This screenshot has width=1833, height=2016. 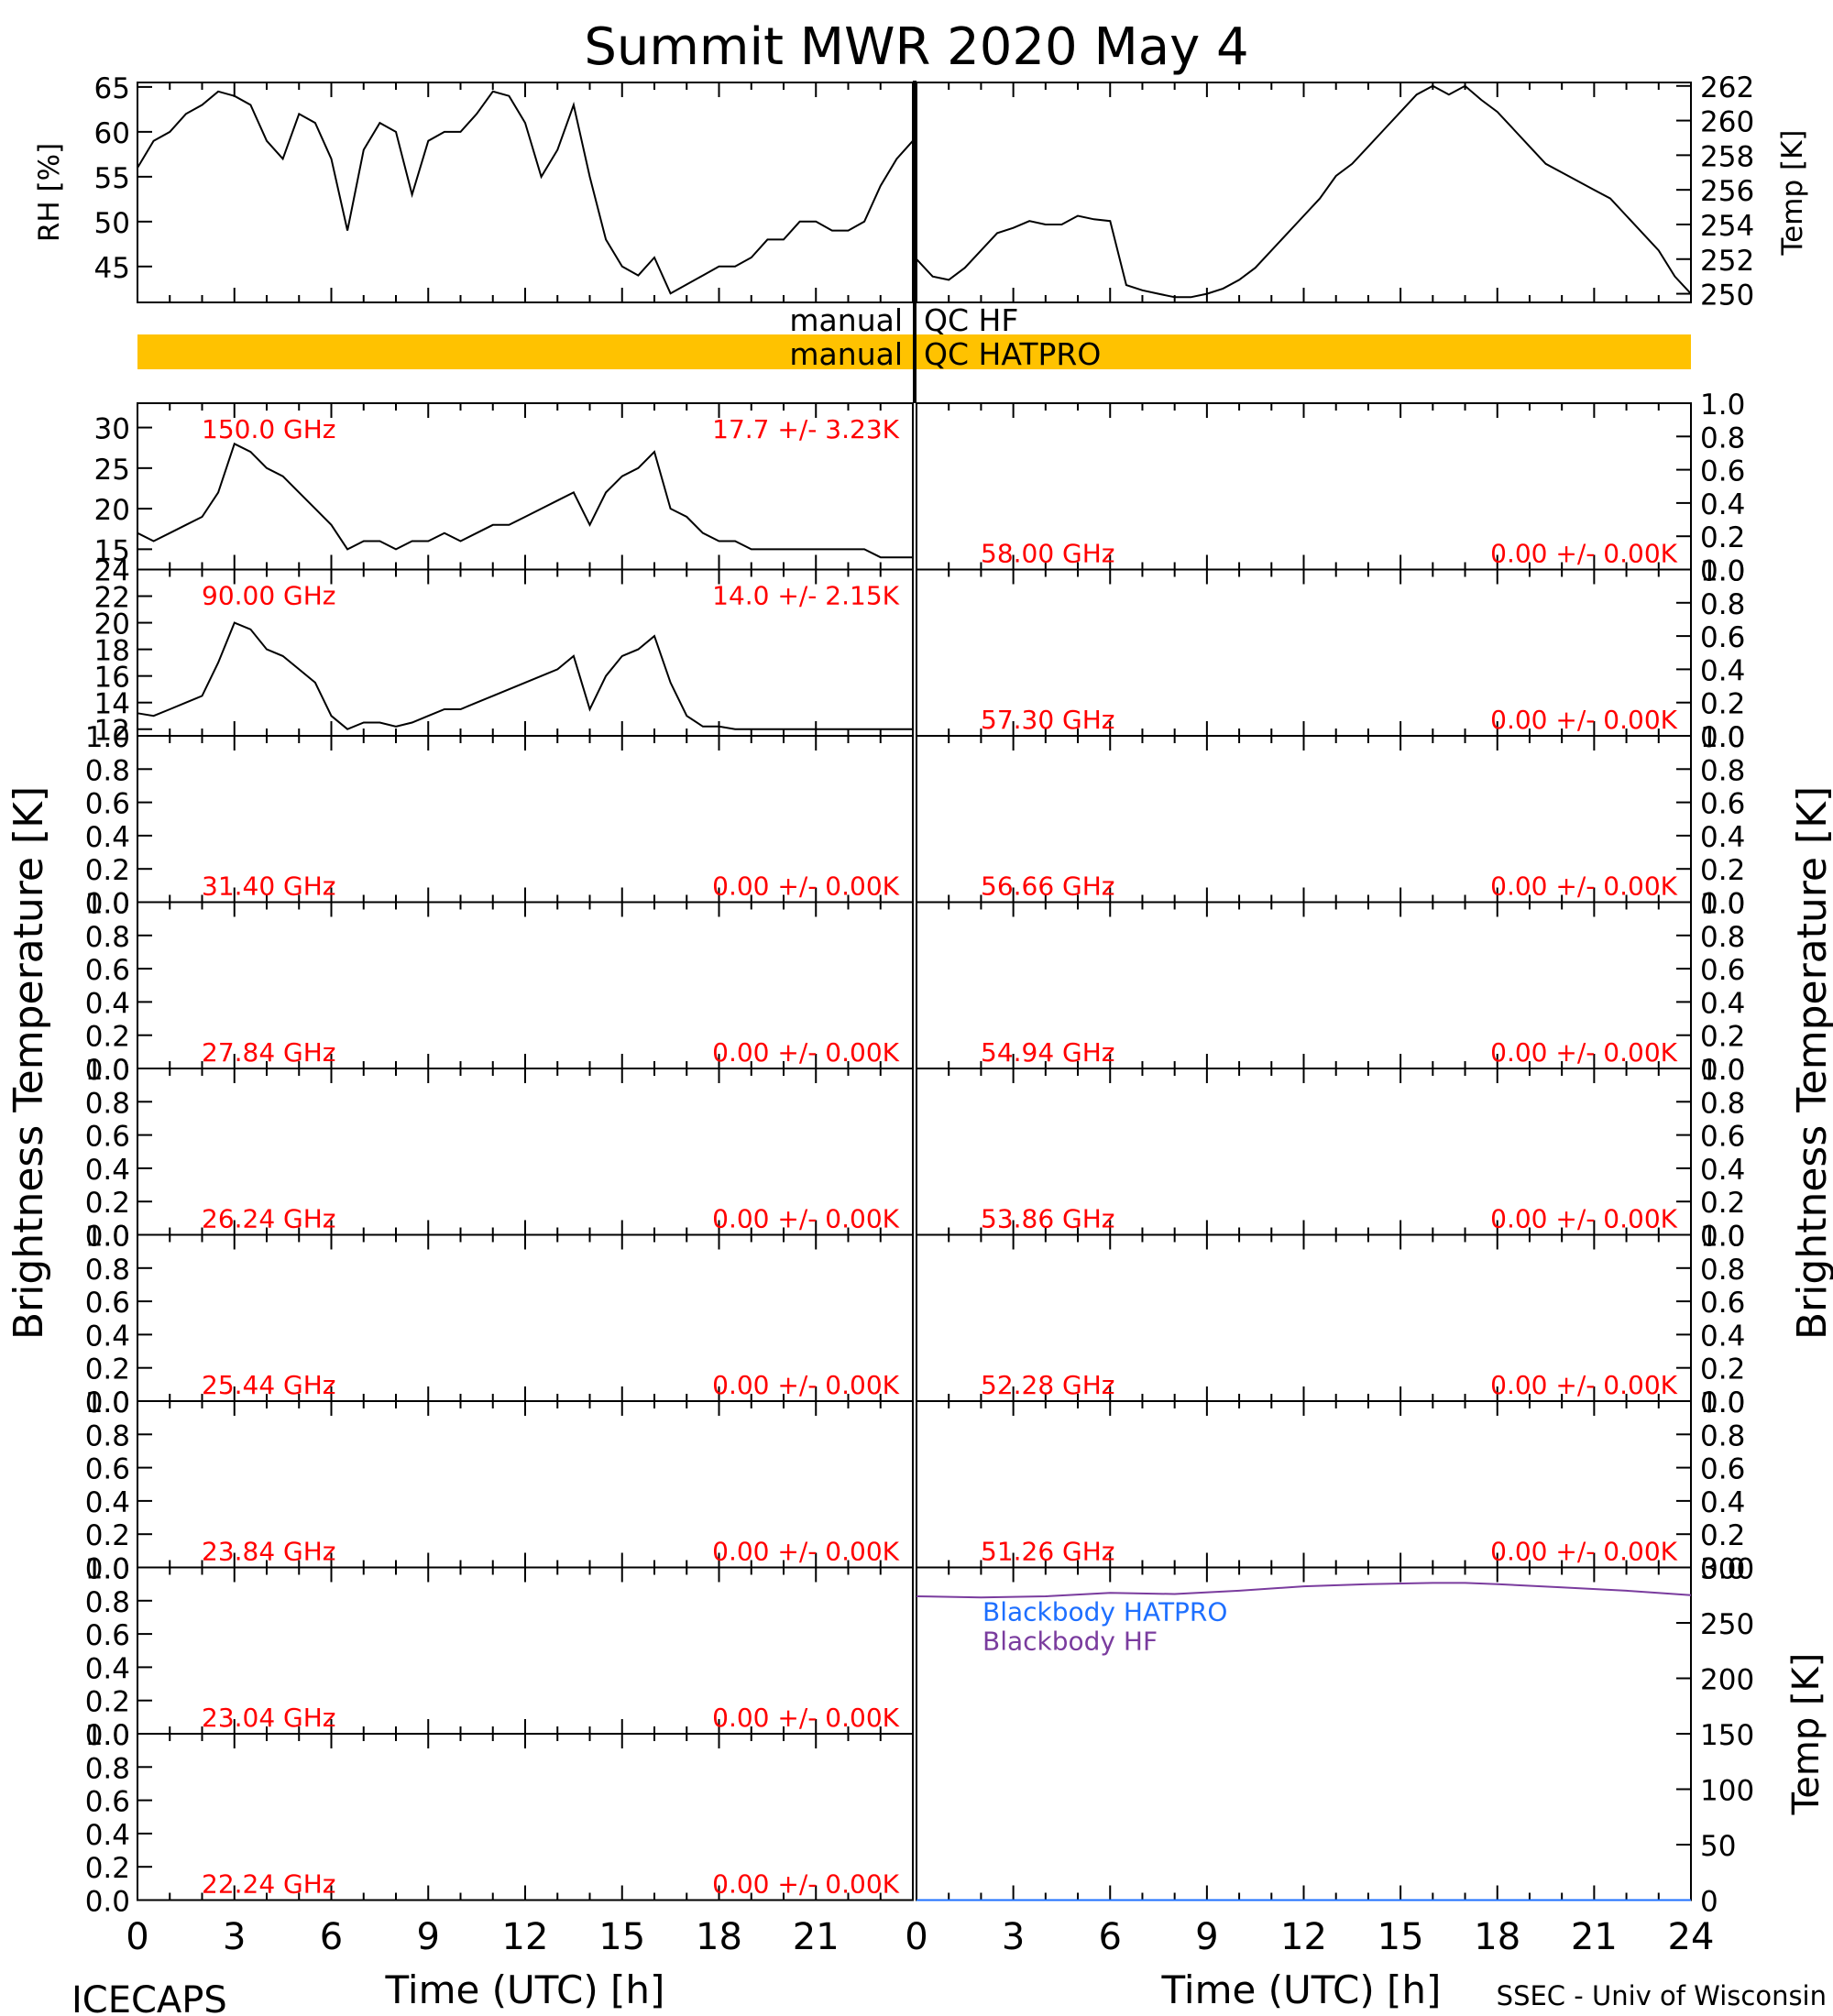 I want to click on rh-panel-ytick-label: 50, so click(x=112, y=223).